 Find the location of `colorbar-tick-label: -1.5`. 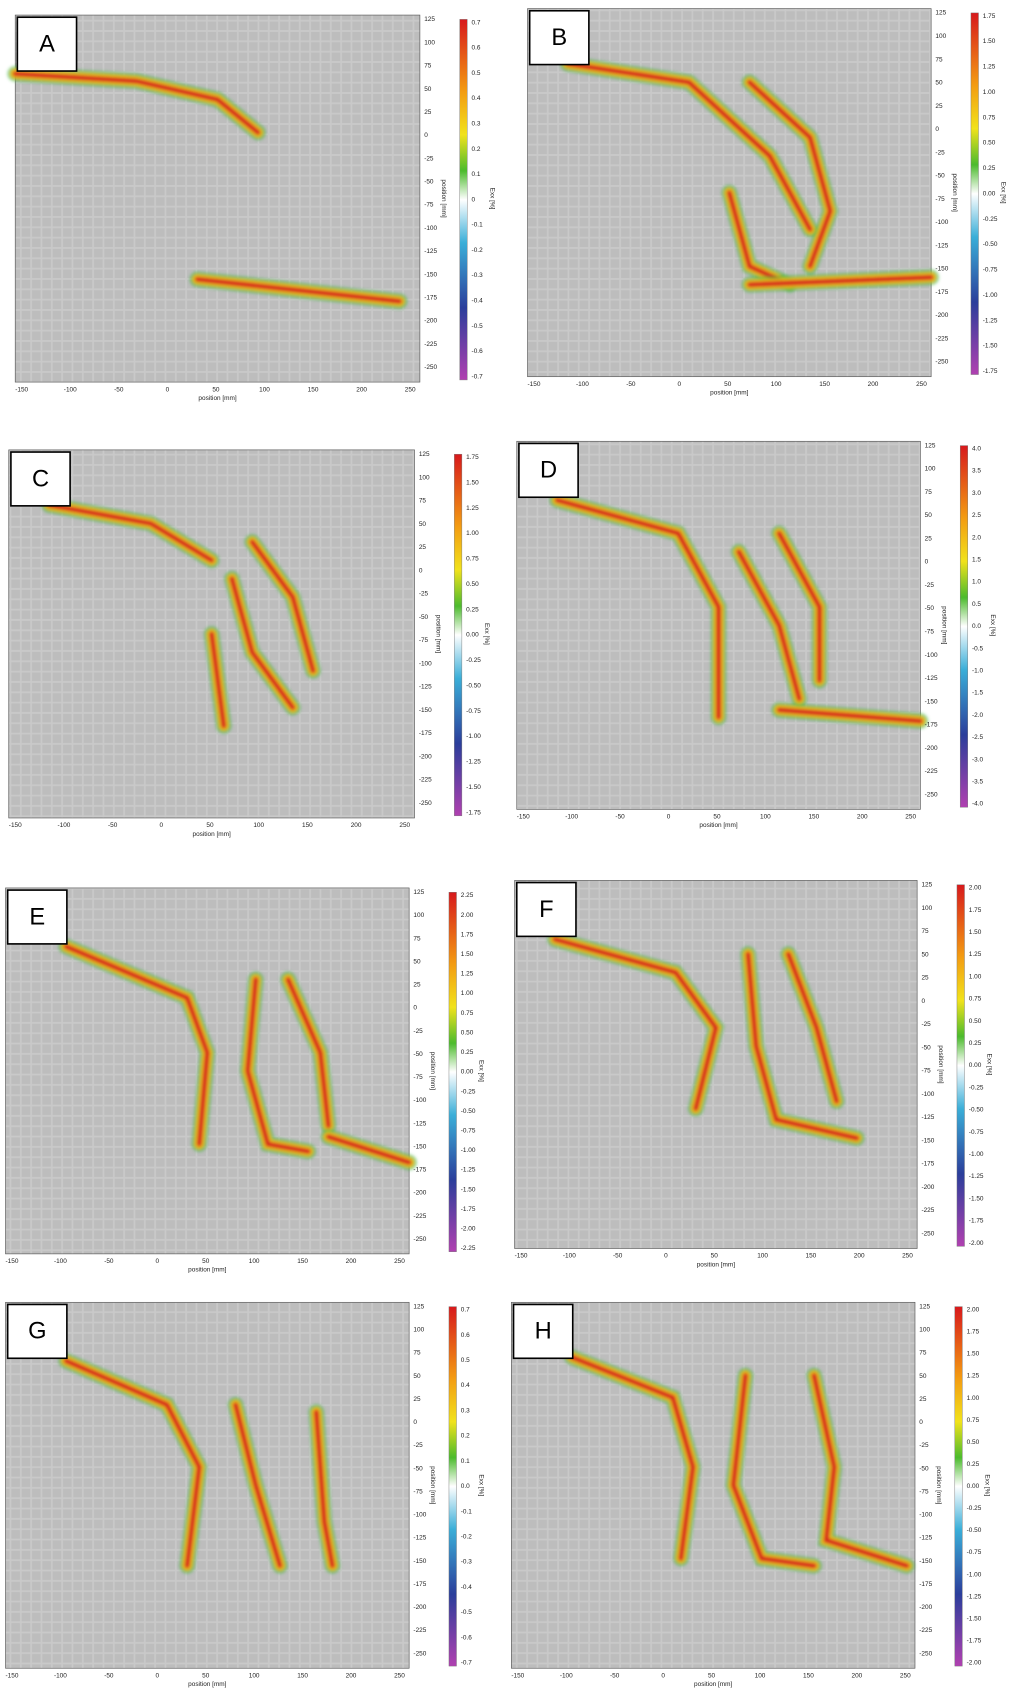

colorbar-tick-label: -1.5 is located at coordinates (978, 693).